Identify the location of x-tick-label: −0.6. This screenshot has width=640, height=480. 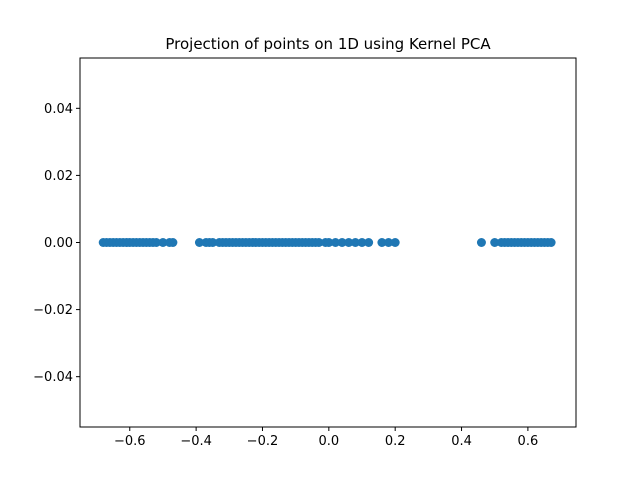
(130, 441).